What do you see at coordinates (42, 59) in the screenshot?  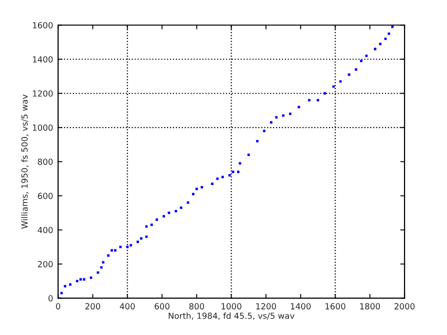 I see `y-tick-label: 1400` at bounding box center [42, 59].